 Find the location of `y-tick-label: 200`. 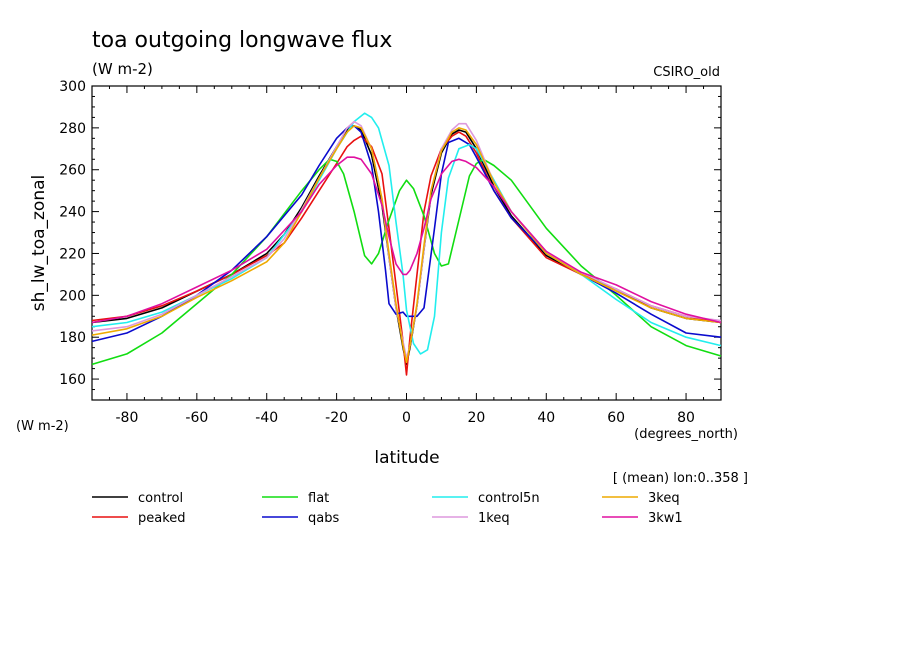

y-tick-label: 200 is located at coordinates (72, 296).